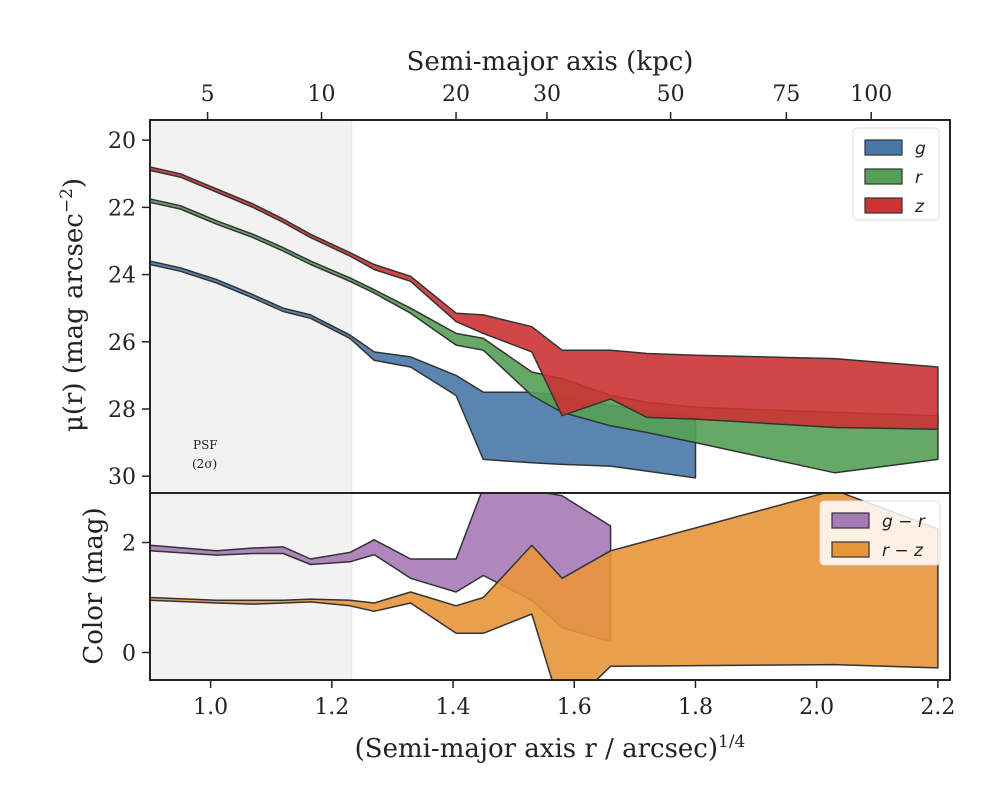 This screenshot has height=800, width=1000. Describe the element at coordinates (74, 183) in the screenshot. I see `top-y-axis-title-tail: )` at that location.